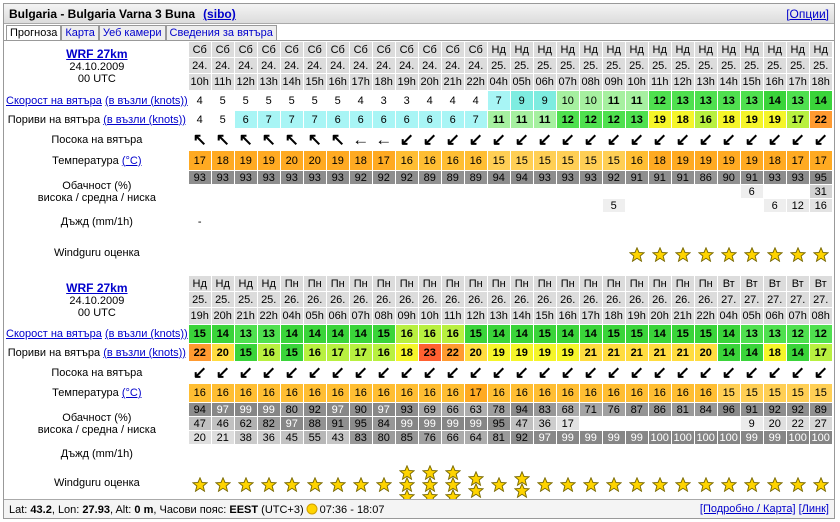  I want to click on cloud-cell: 21, so click(222, 437).